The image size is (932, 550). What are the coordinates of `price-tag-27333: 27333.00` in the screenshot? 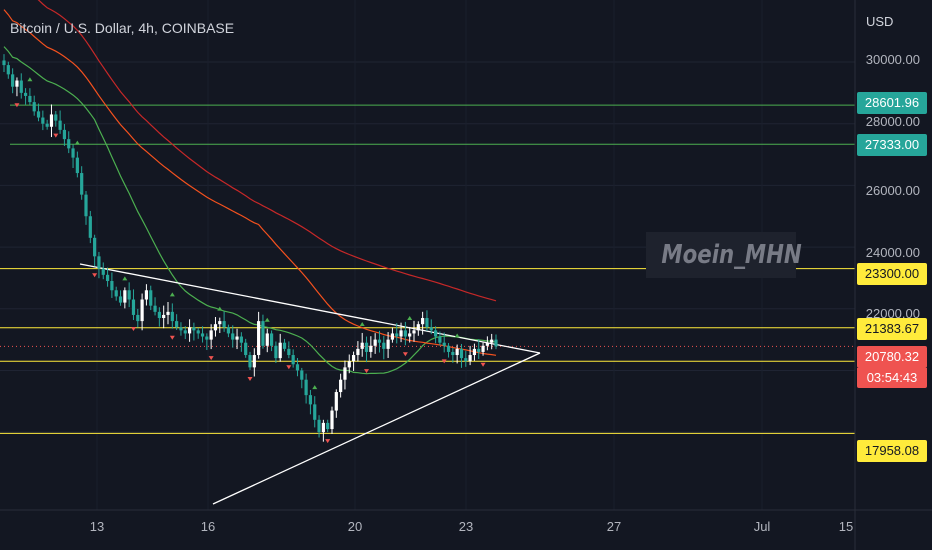 It's located at (892, 145).